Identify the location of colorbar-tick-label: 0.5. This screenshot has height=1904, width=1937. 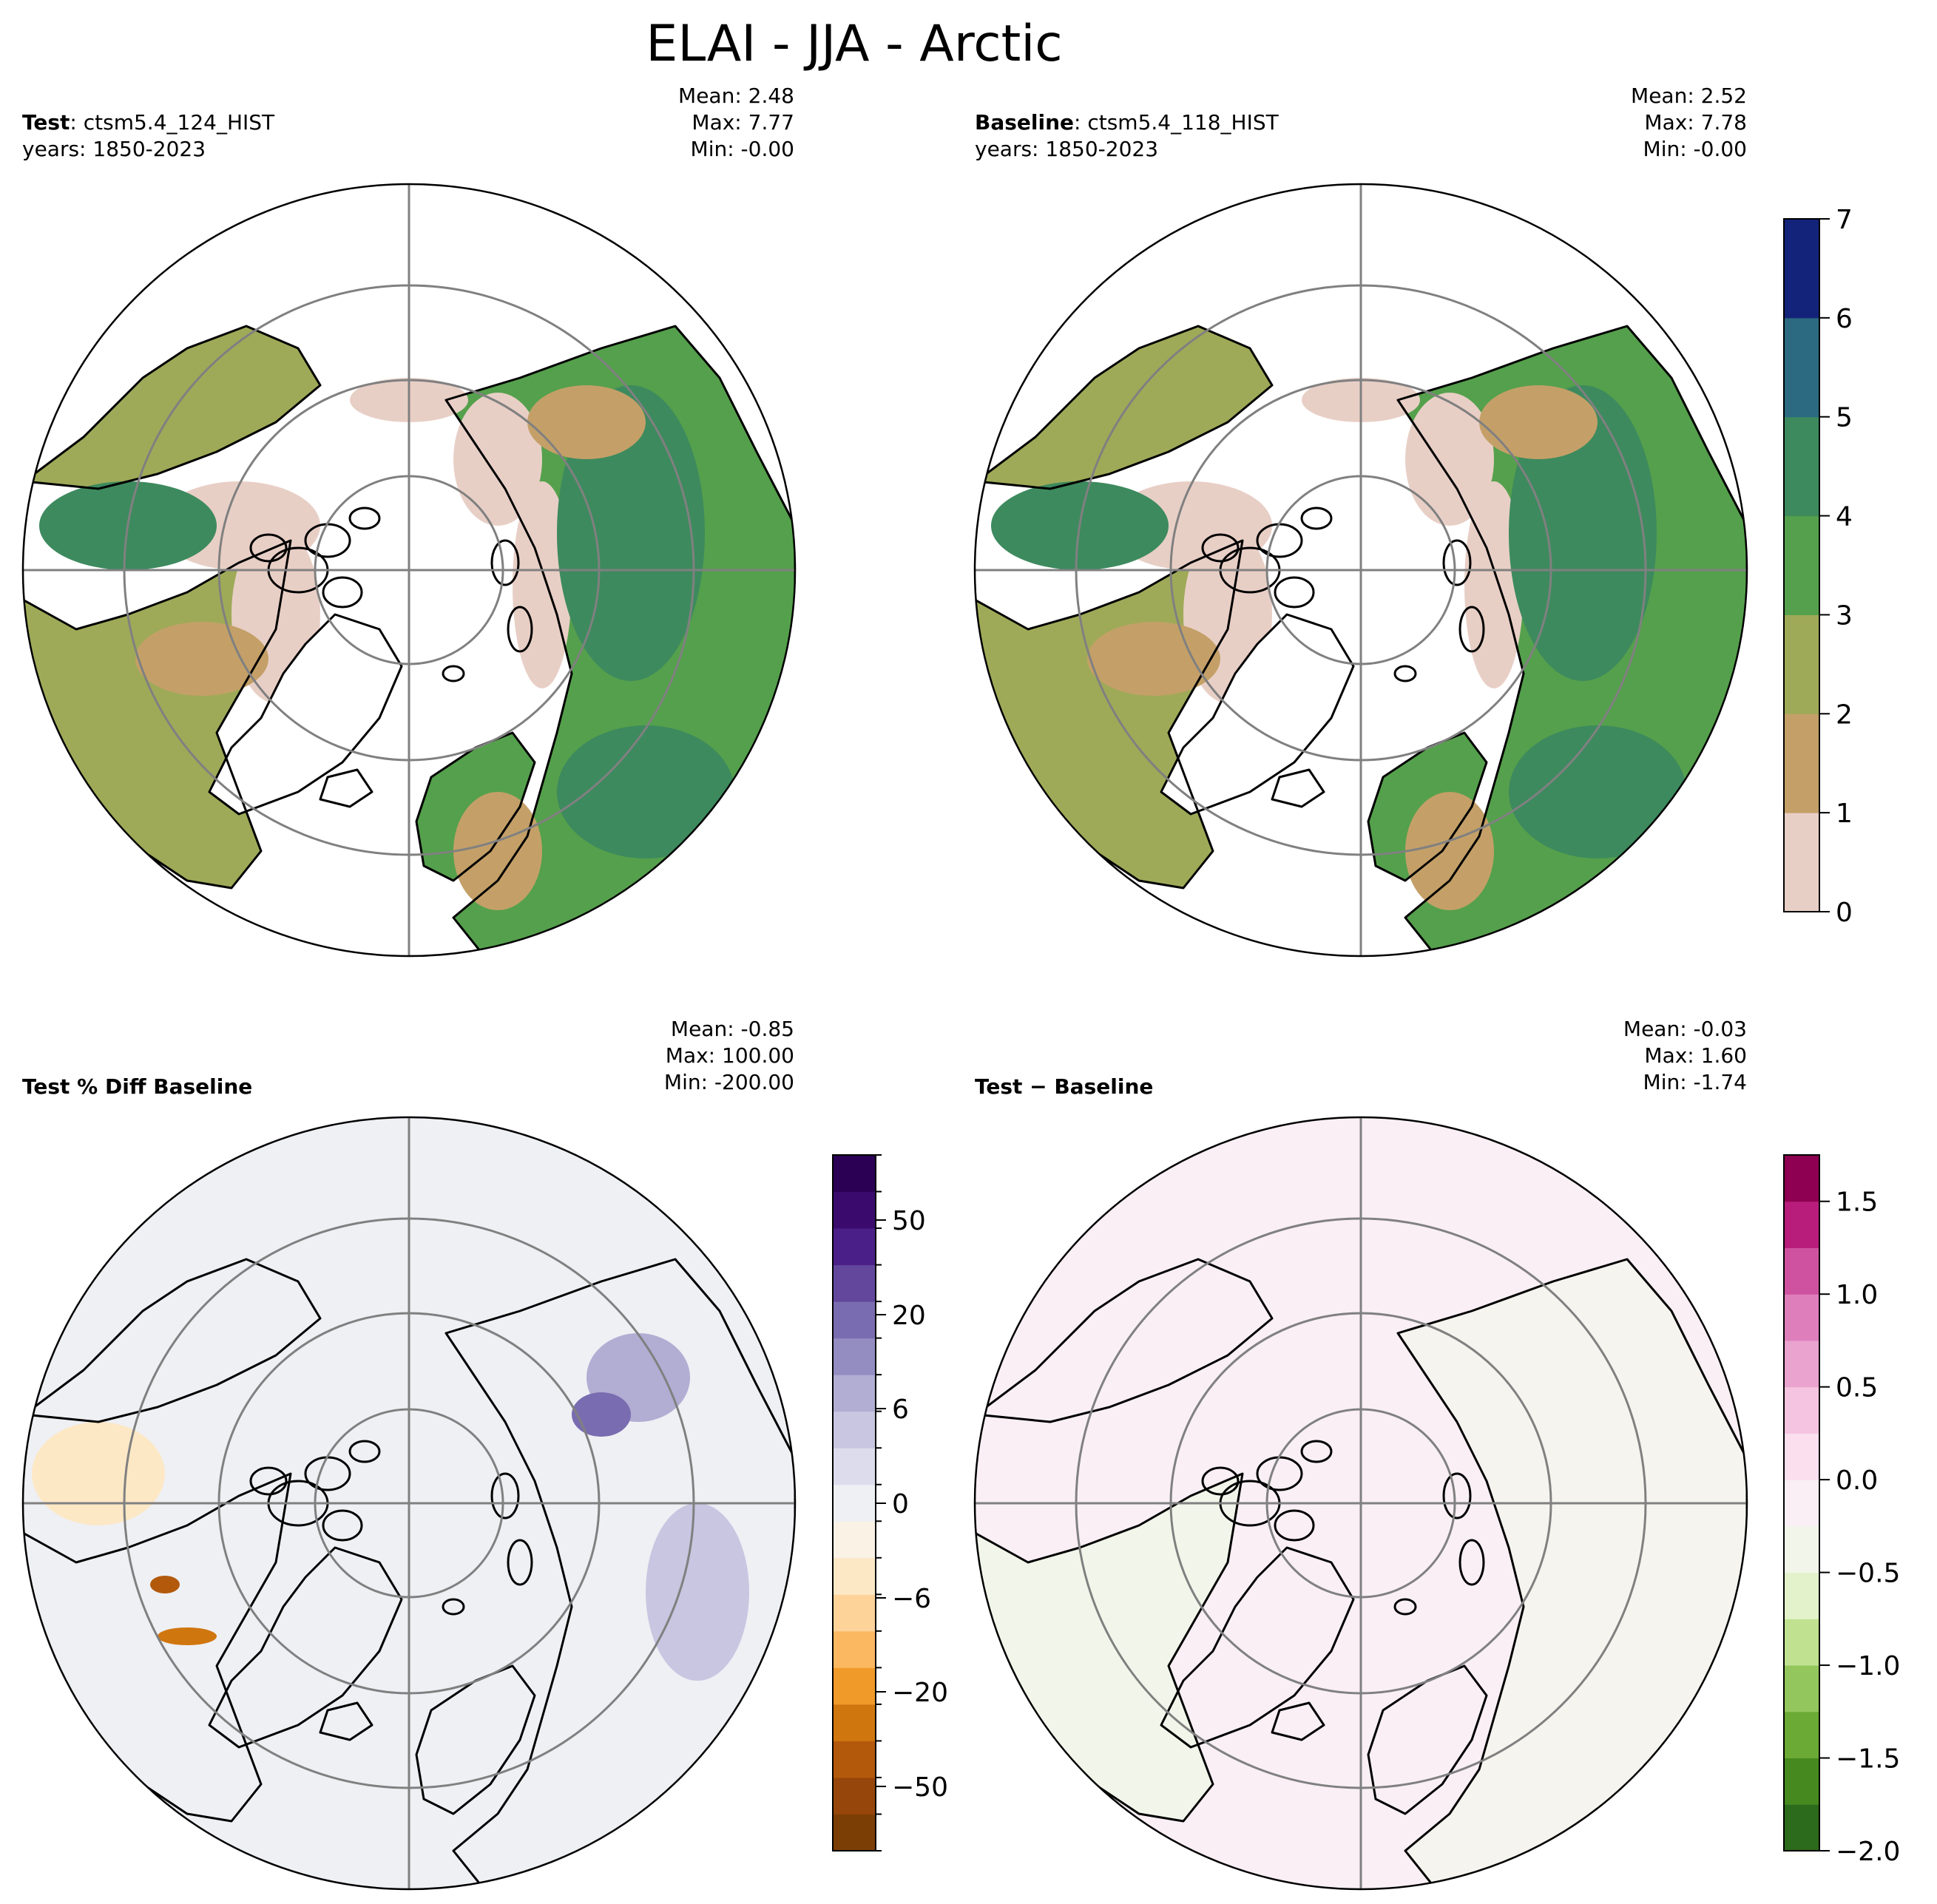
(1857, 1388).